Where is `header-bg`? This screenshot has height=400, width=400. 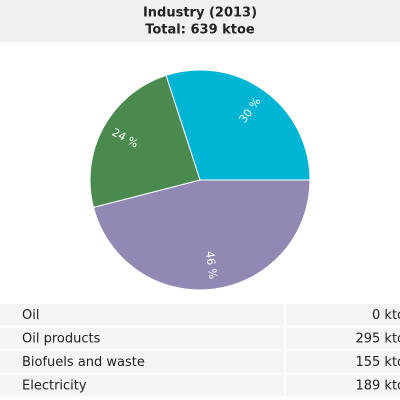
header-bg is located at coordinates (200, 21).